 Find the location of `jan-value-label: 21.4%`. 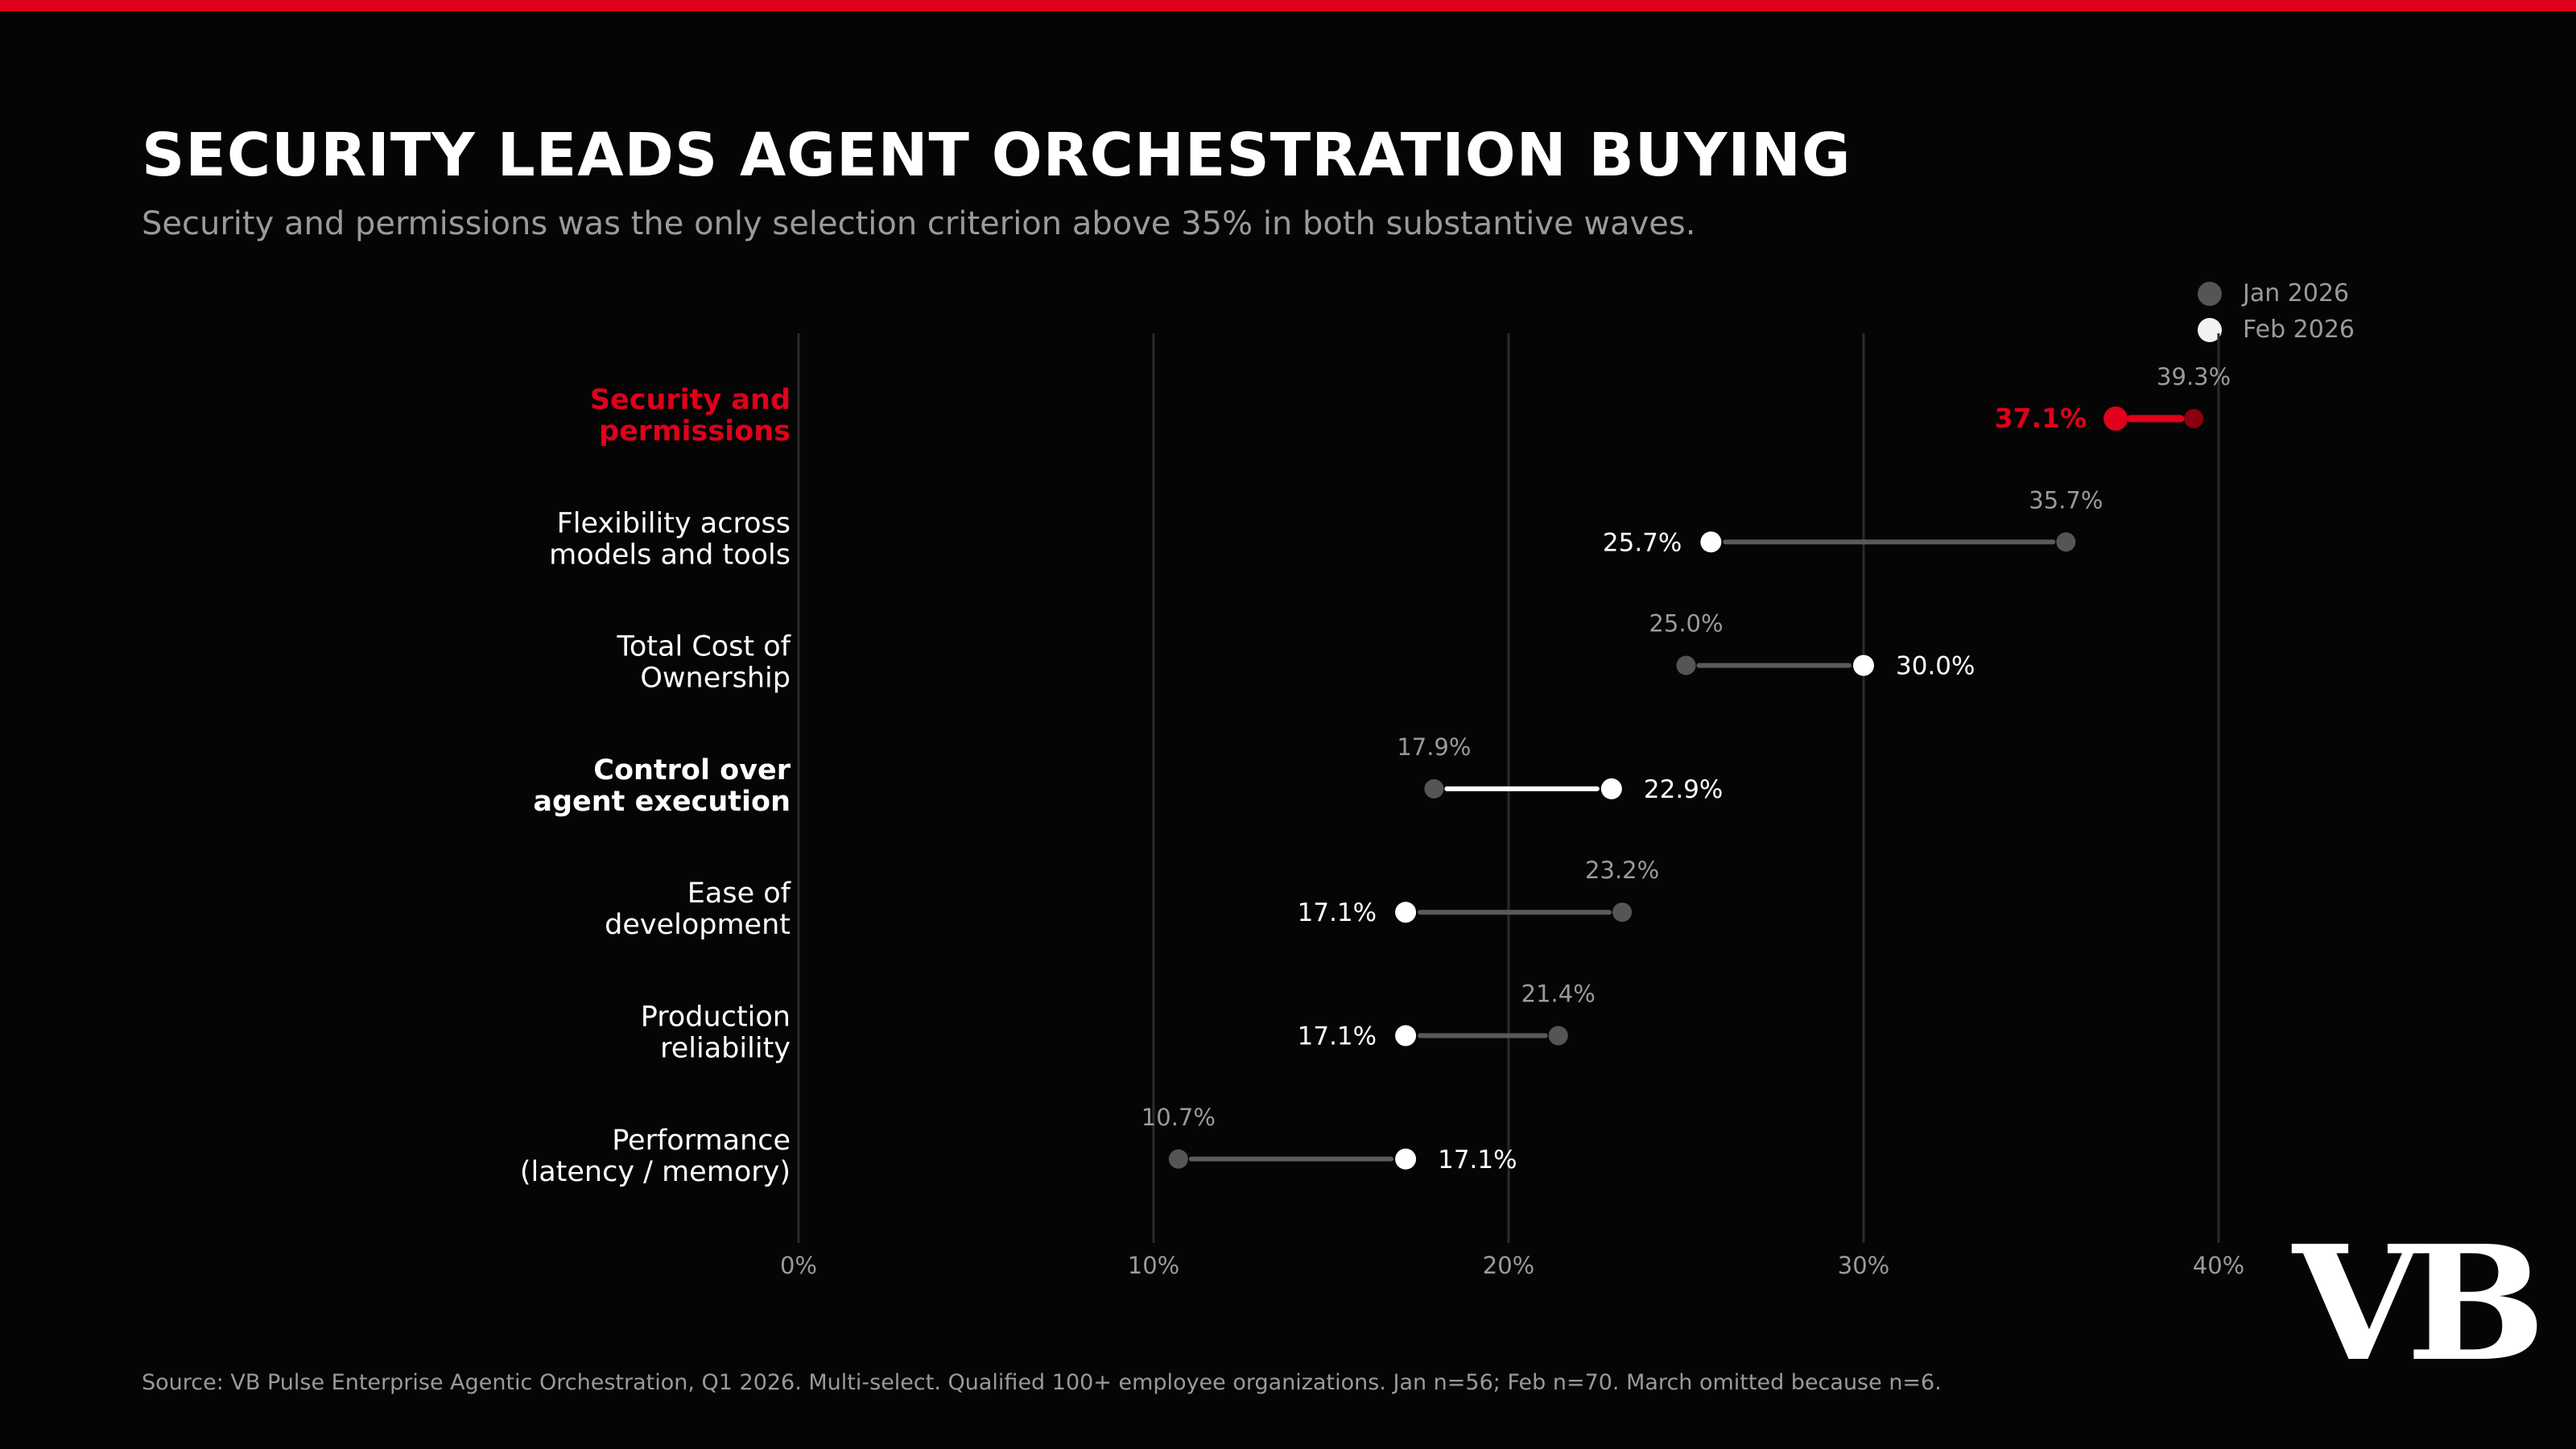

jan-value-label: 21.4% is located at coordinates (1558, 994).